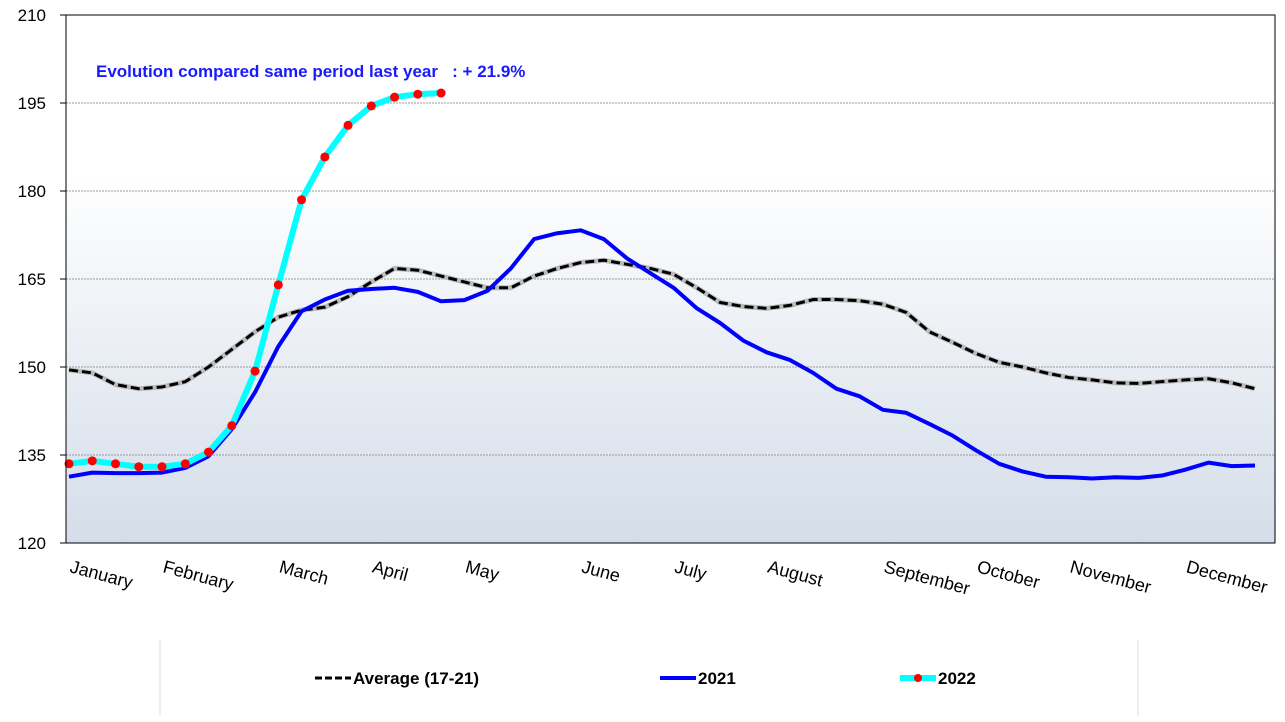 The height and width of the screenshot is (722, 1285). Describe the element at coordinates (101, 575) in the screenshot. I see `x-tick-label: January` at that location.